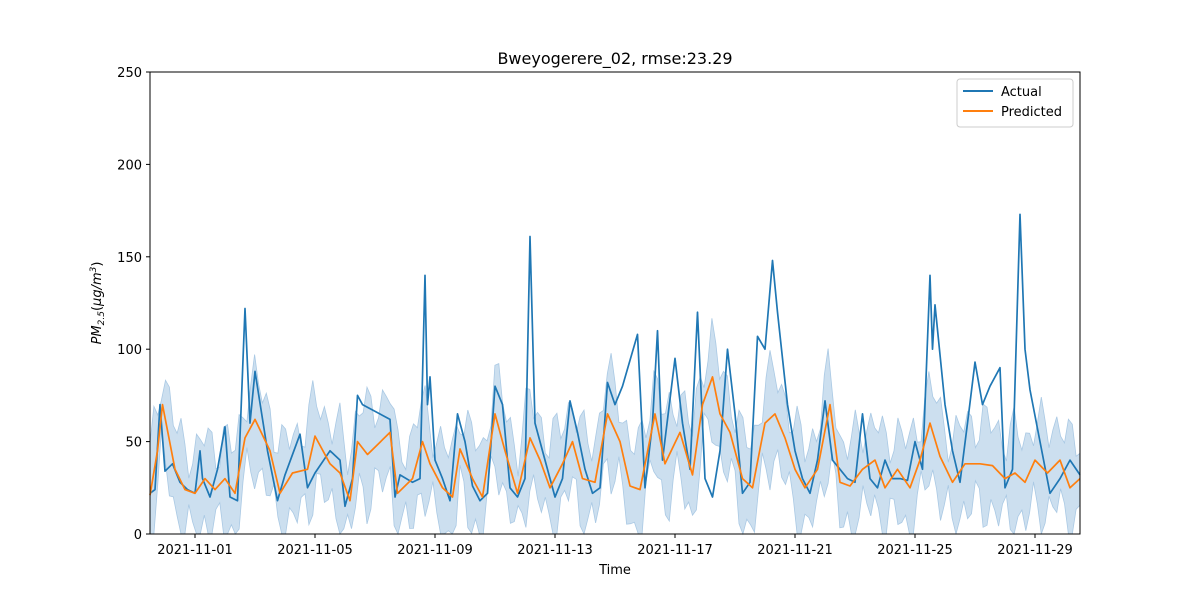 The height and width of the screenshot is (600, 1200). What do you see at coordinates (97, 264) in the screenshot?
I see `y-label-close: )` at bounding box center [97, 264].